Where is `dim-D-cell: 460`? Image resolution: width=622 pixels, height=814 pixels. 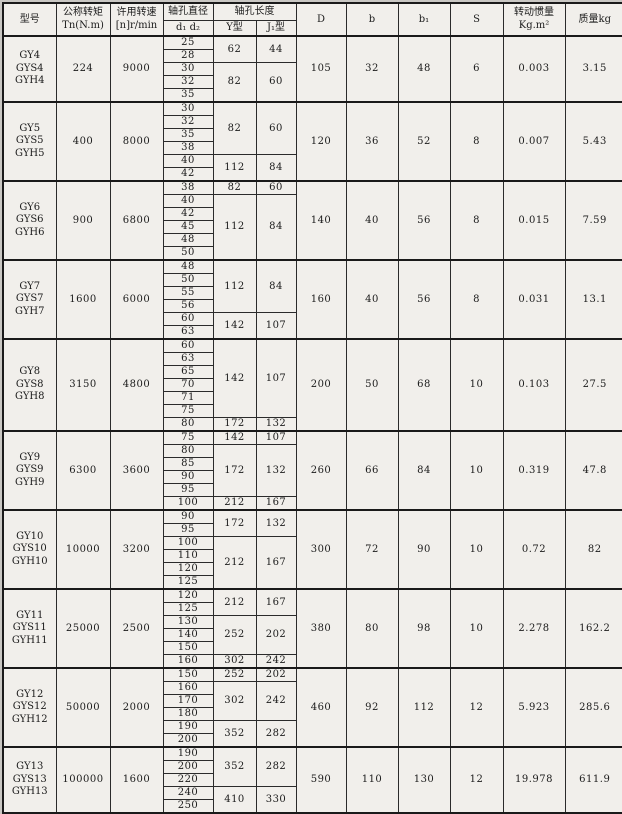 dim-D-cell: 460 is located at coordinates (321, 707).